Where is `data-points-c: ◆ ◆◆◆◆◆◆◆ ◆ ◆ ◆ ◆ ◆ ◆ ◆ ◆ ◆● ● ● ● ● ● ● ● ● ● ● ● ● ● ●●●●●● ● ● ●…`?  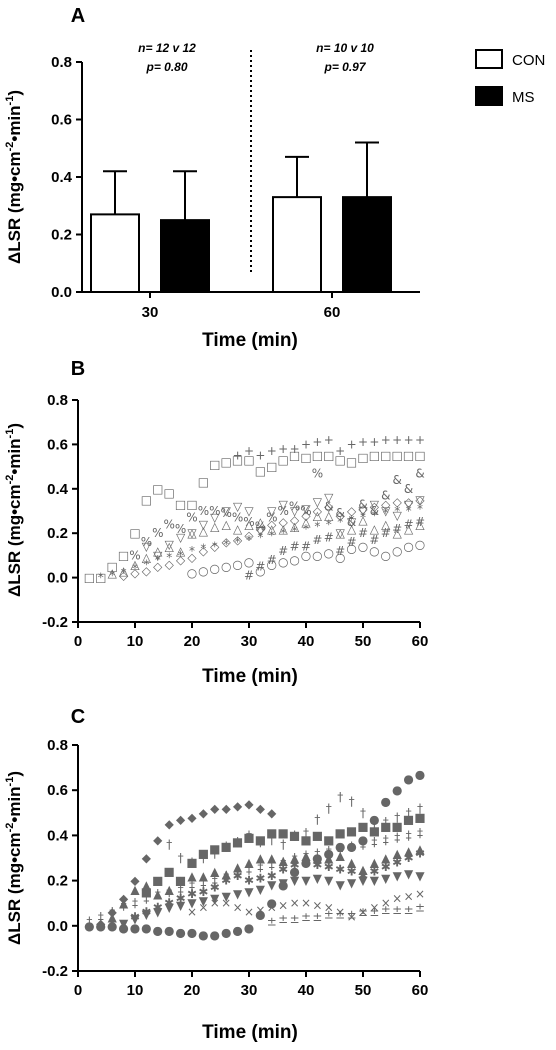
data-points-c: ◆ ◆◆◆◆◆◆◆ ◆ ◆ ◆ ◆ ◆ ◆ ◆ ◆ ◆● ● ● ● ● ● ● ● ● ● ● ● ● ● ●●●●●● ● ● ●… is located at coordinates (255, 854).